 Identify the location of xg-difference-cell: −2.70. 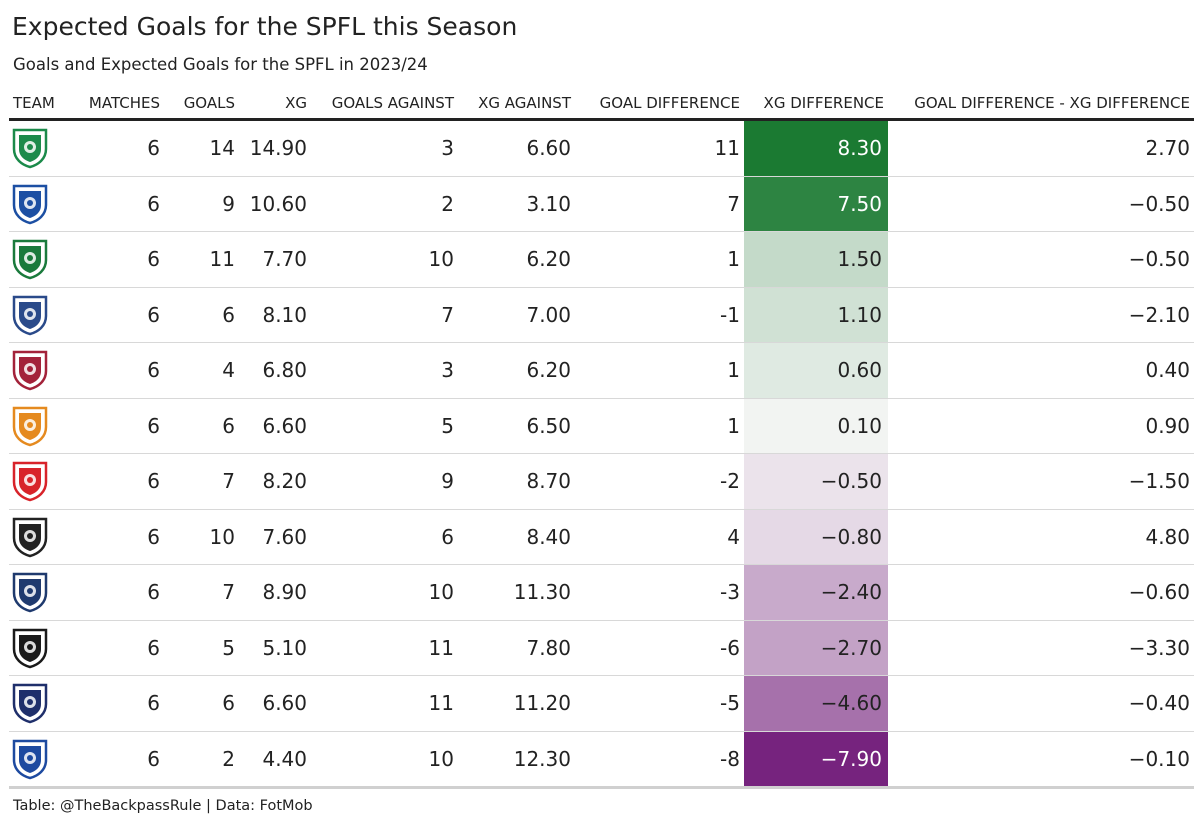
(816, 648).